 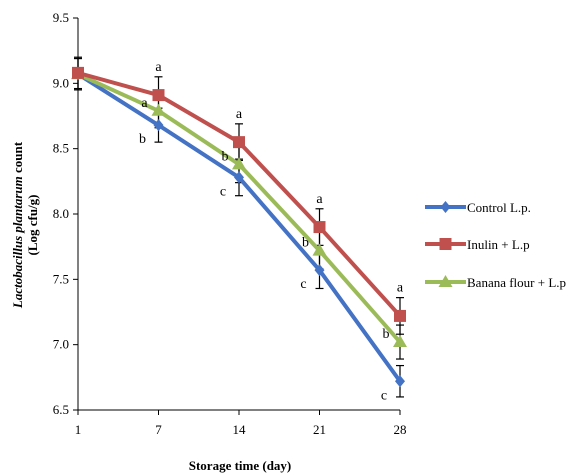 I want to click on x-tick-label: 1, so click(x=78, y=429).